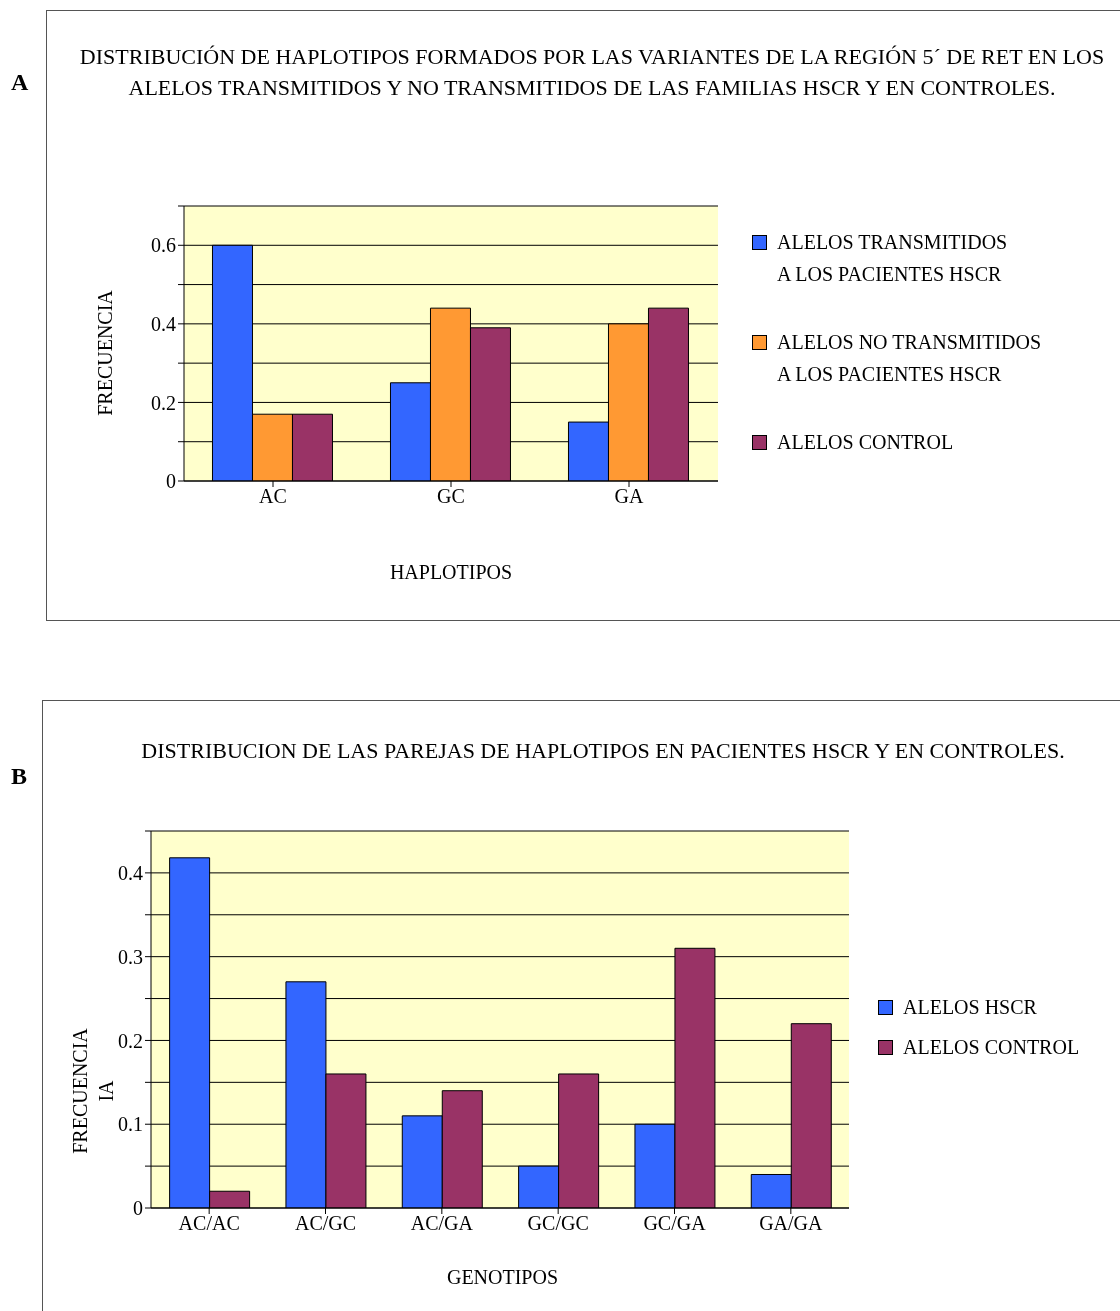  Describe the element at coordinates (442, 1223) in the screenshot. I see `x-tick-label: AC/GA` at that location.